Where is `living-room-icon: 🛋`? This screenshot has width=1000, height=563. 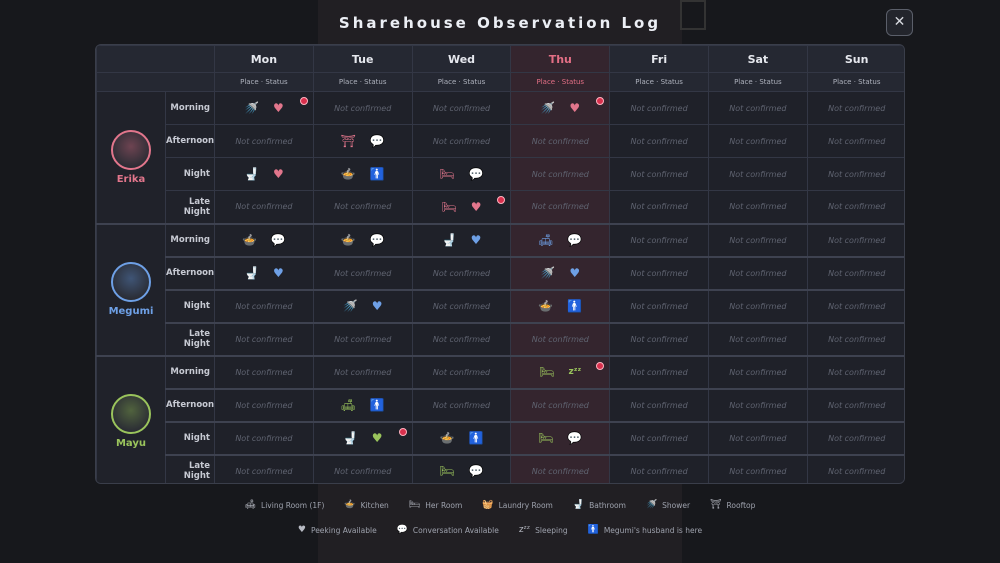
living-room-icon: 🛋 is located at coordinates (348, 405).